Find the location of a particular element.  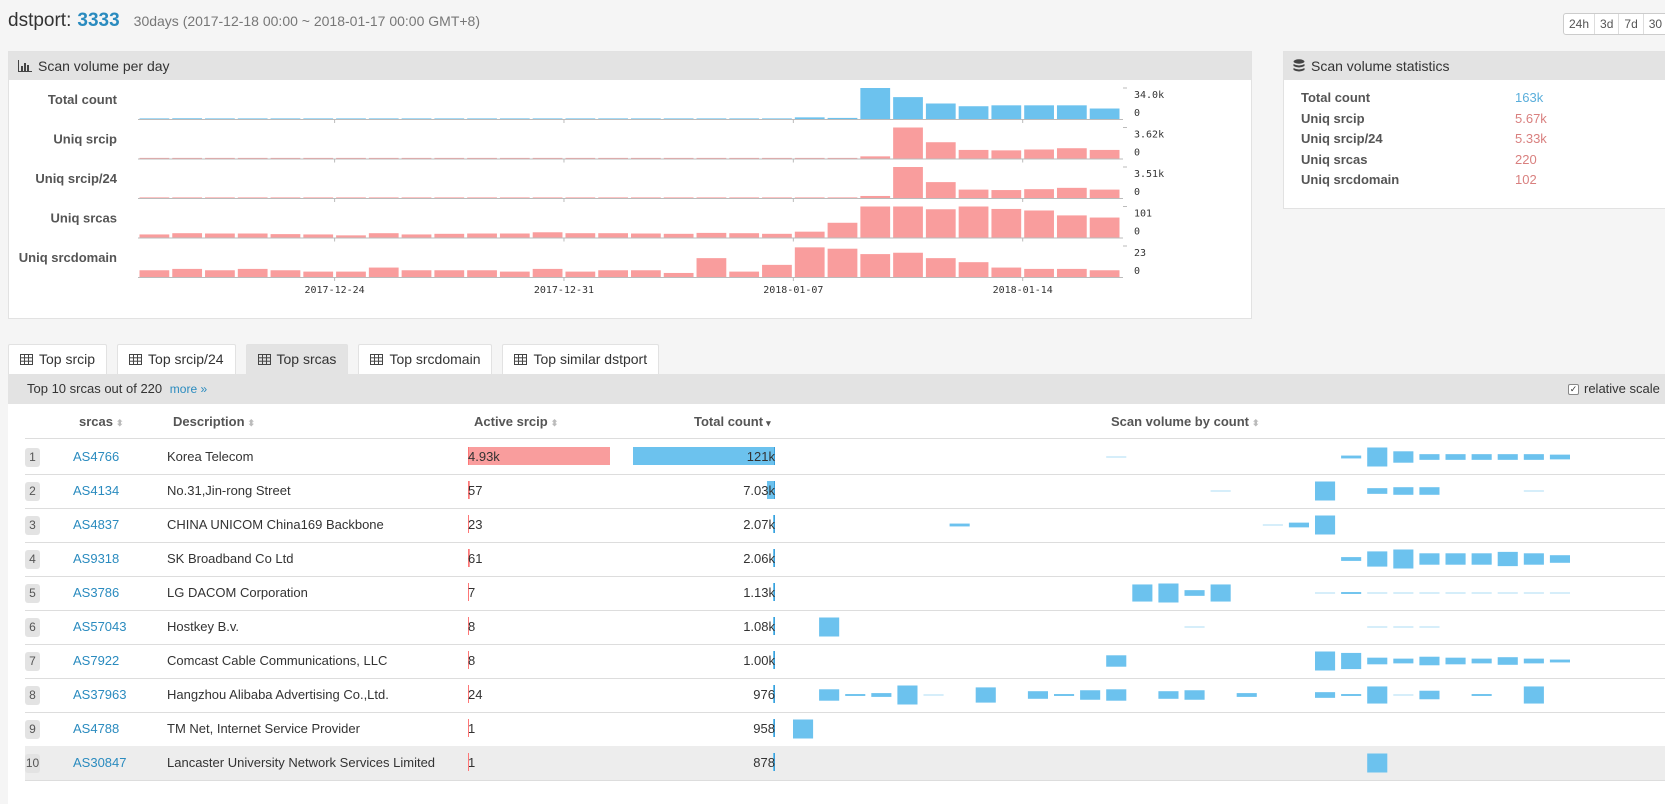

srcas-link: AS4766 is located at coordinates (96, 456).